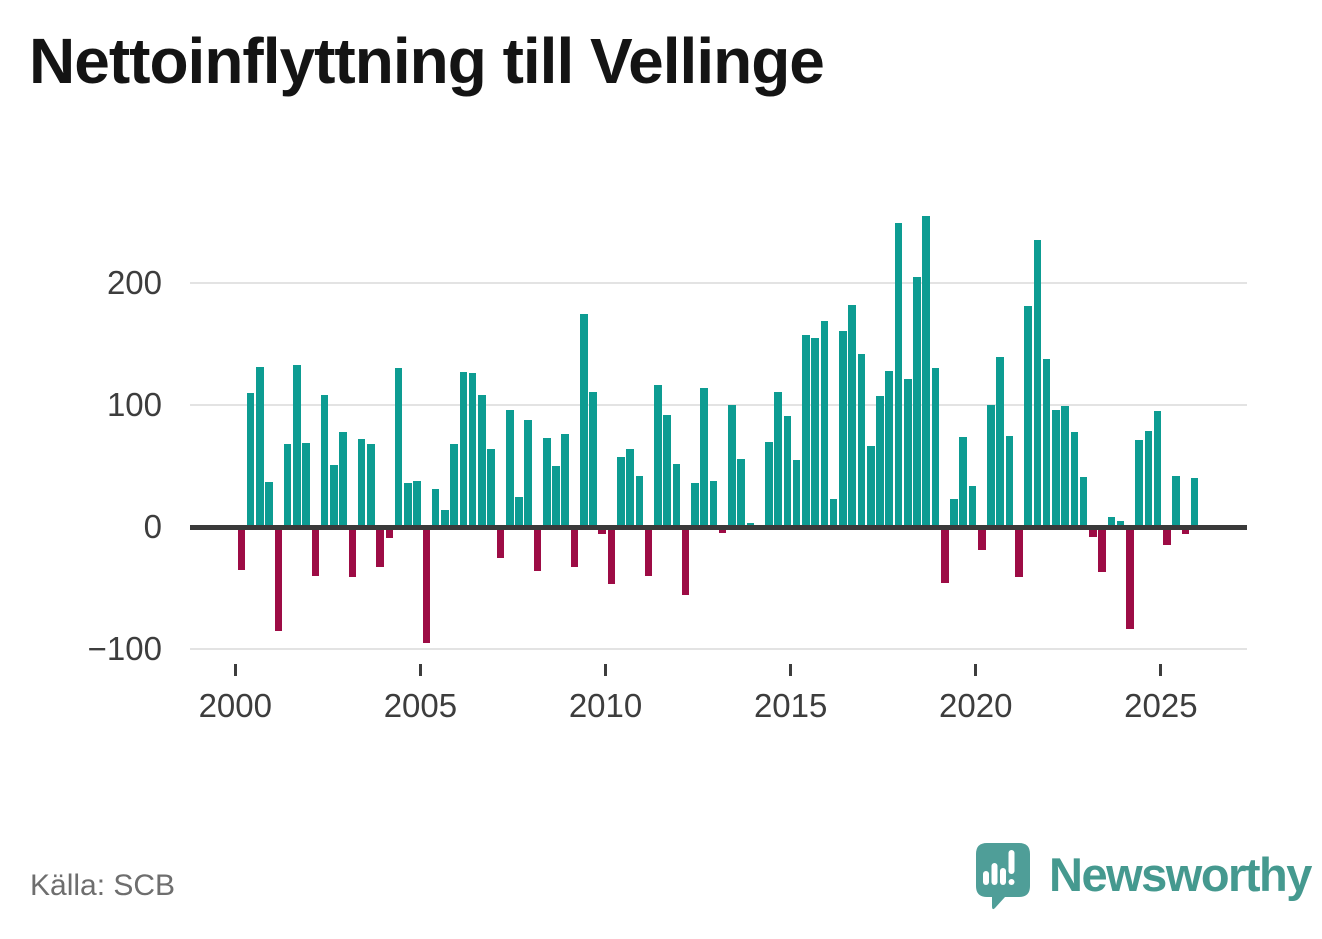  I want to click on logo-bar-tall, so click(994, 874).